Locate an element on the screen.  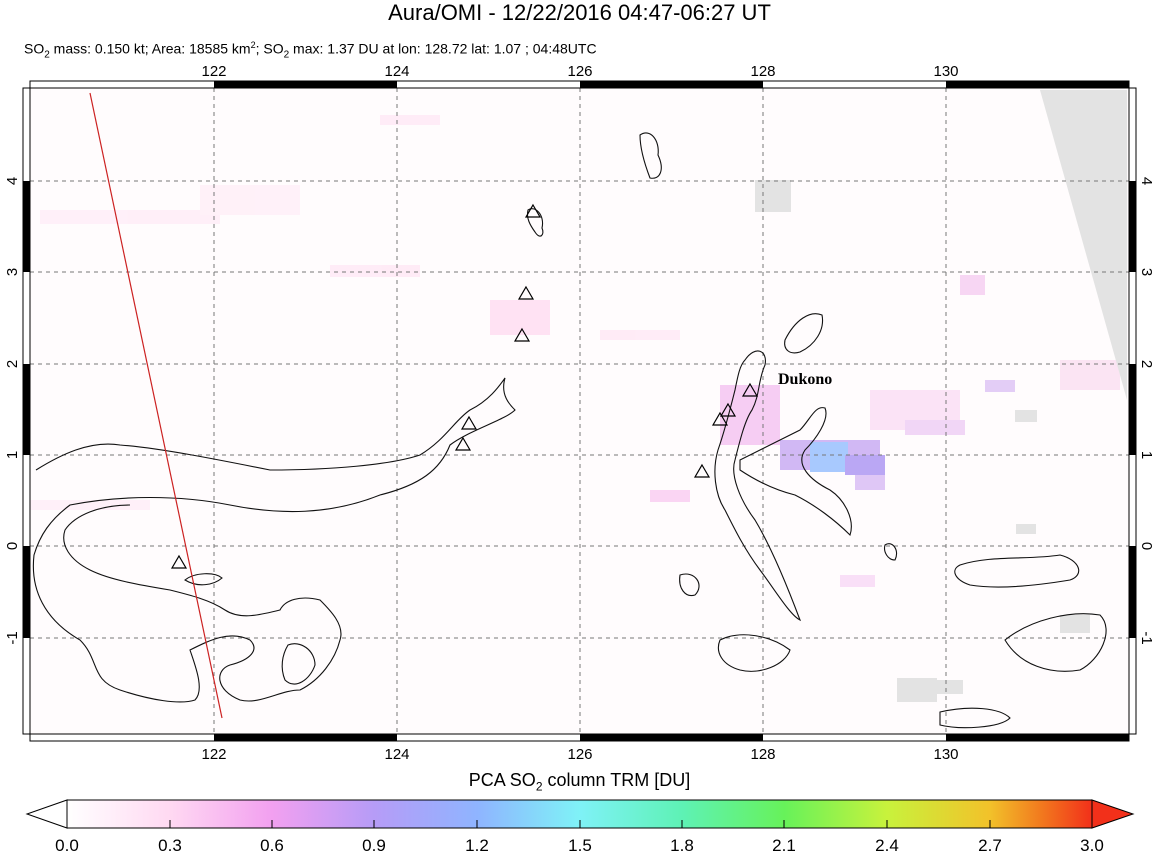
coastline-morotai is located at coordinates (804, 333).